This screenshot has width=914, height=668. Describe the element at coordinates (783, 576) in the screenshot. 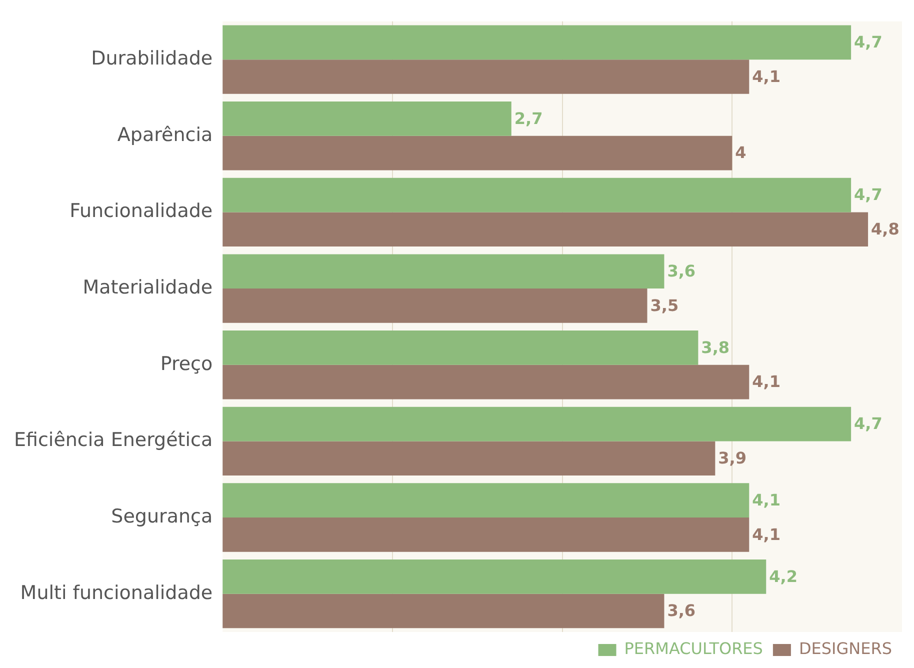

I see `data-label: 4,2` at that location.